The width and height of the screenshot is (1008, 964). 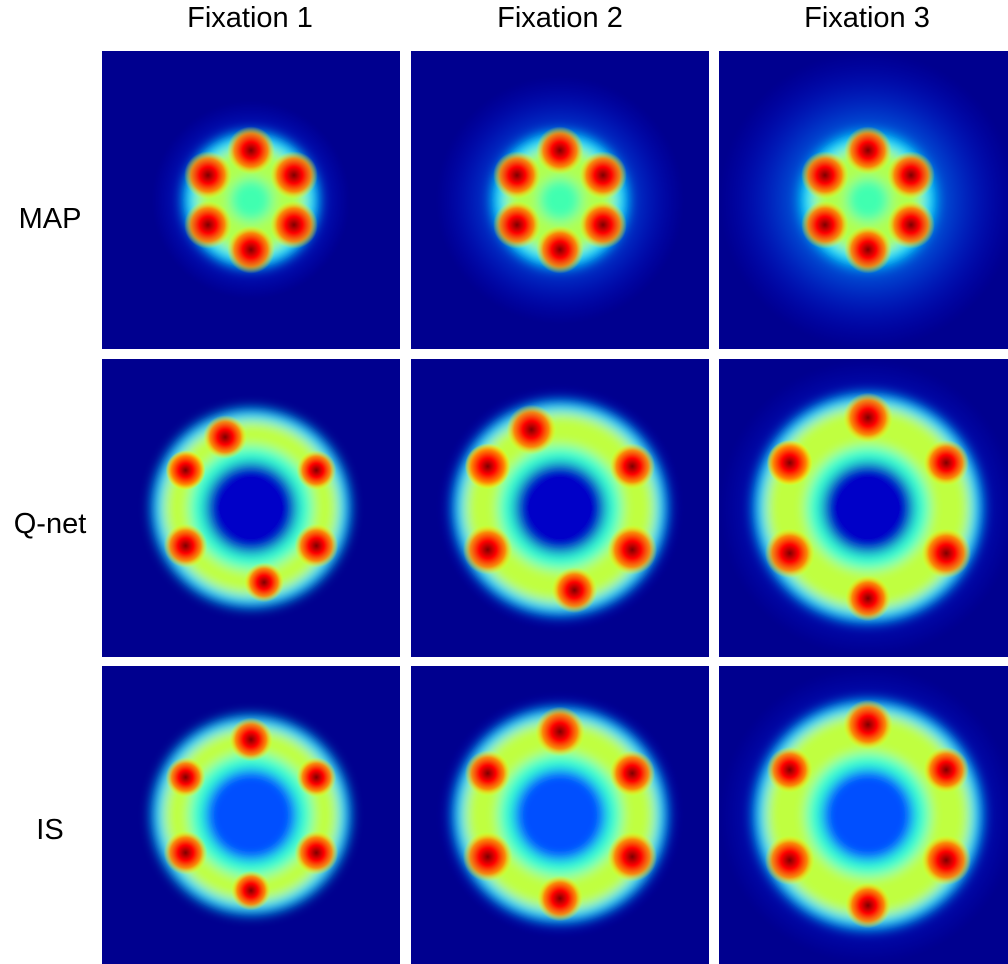 I want to click on row-label-q-net: Q-net, so click(x=50, y=524).